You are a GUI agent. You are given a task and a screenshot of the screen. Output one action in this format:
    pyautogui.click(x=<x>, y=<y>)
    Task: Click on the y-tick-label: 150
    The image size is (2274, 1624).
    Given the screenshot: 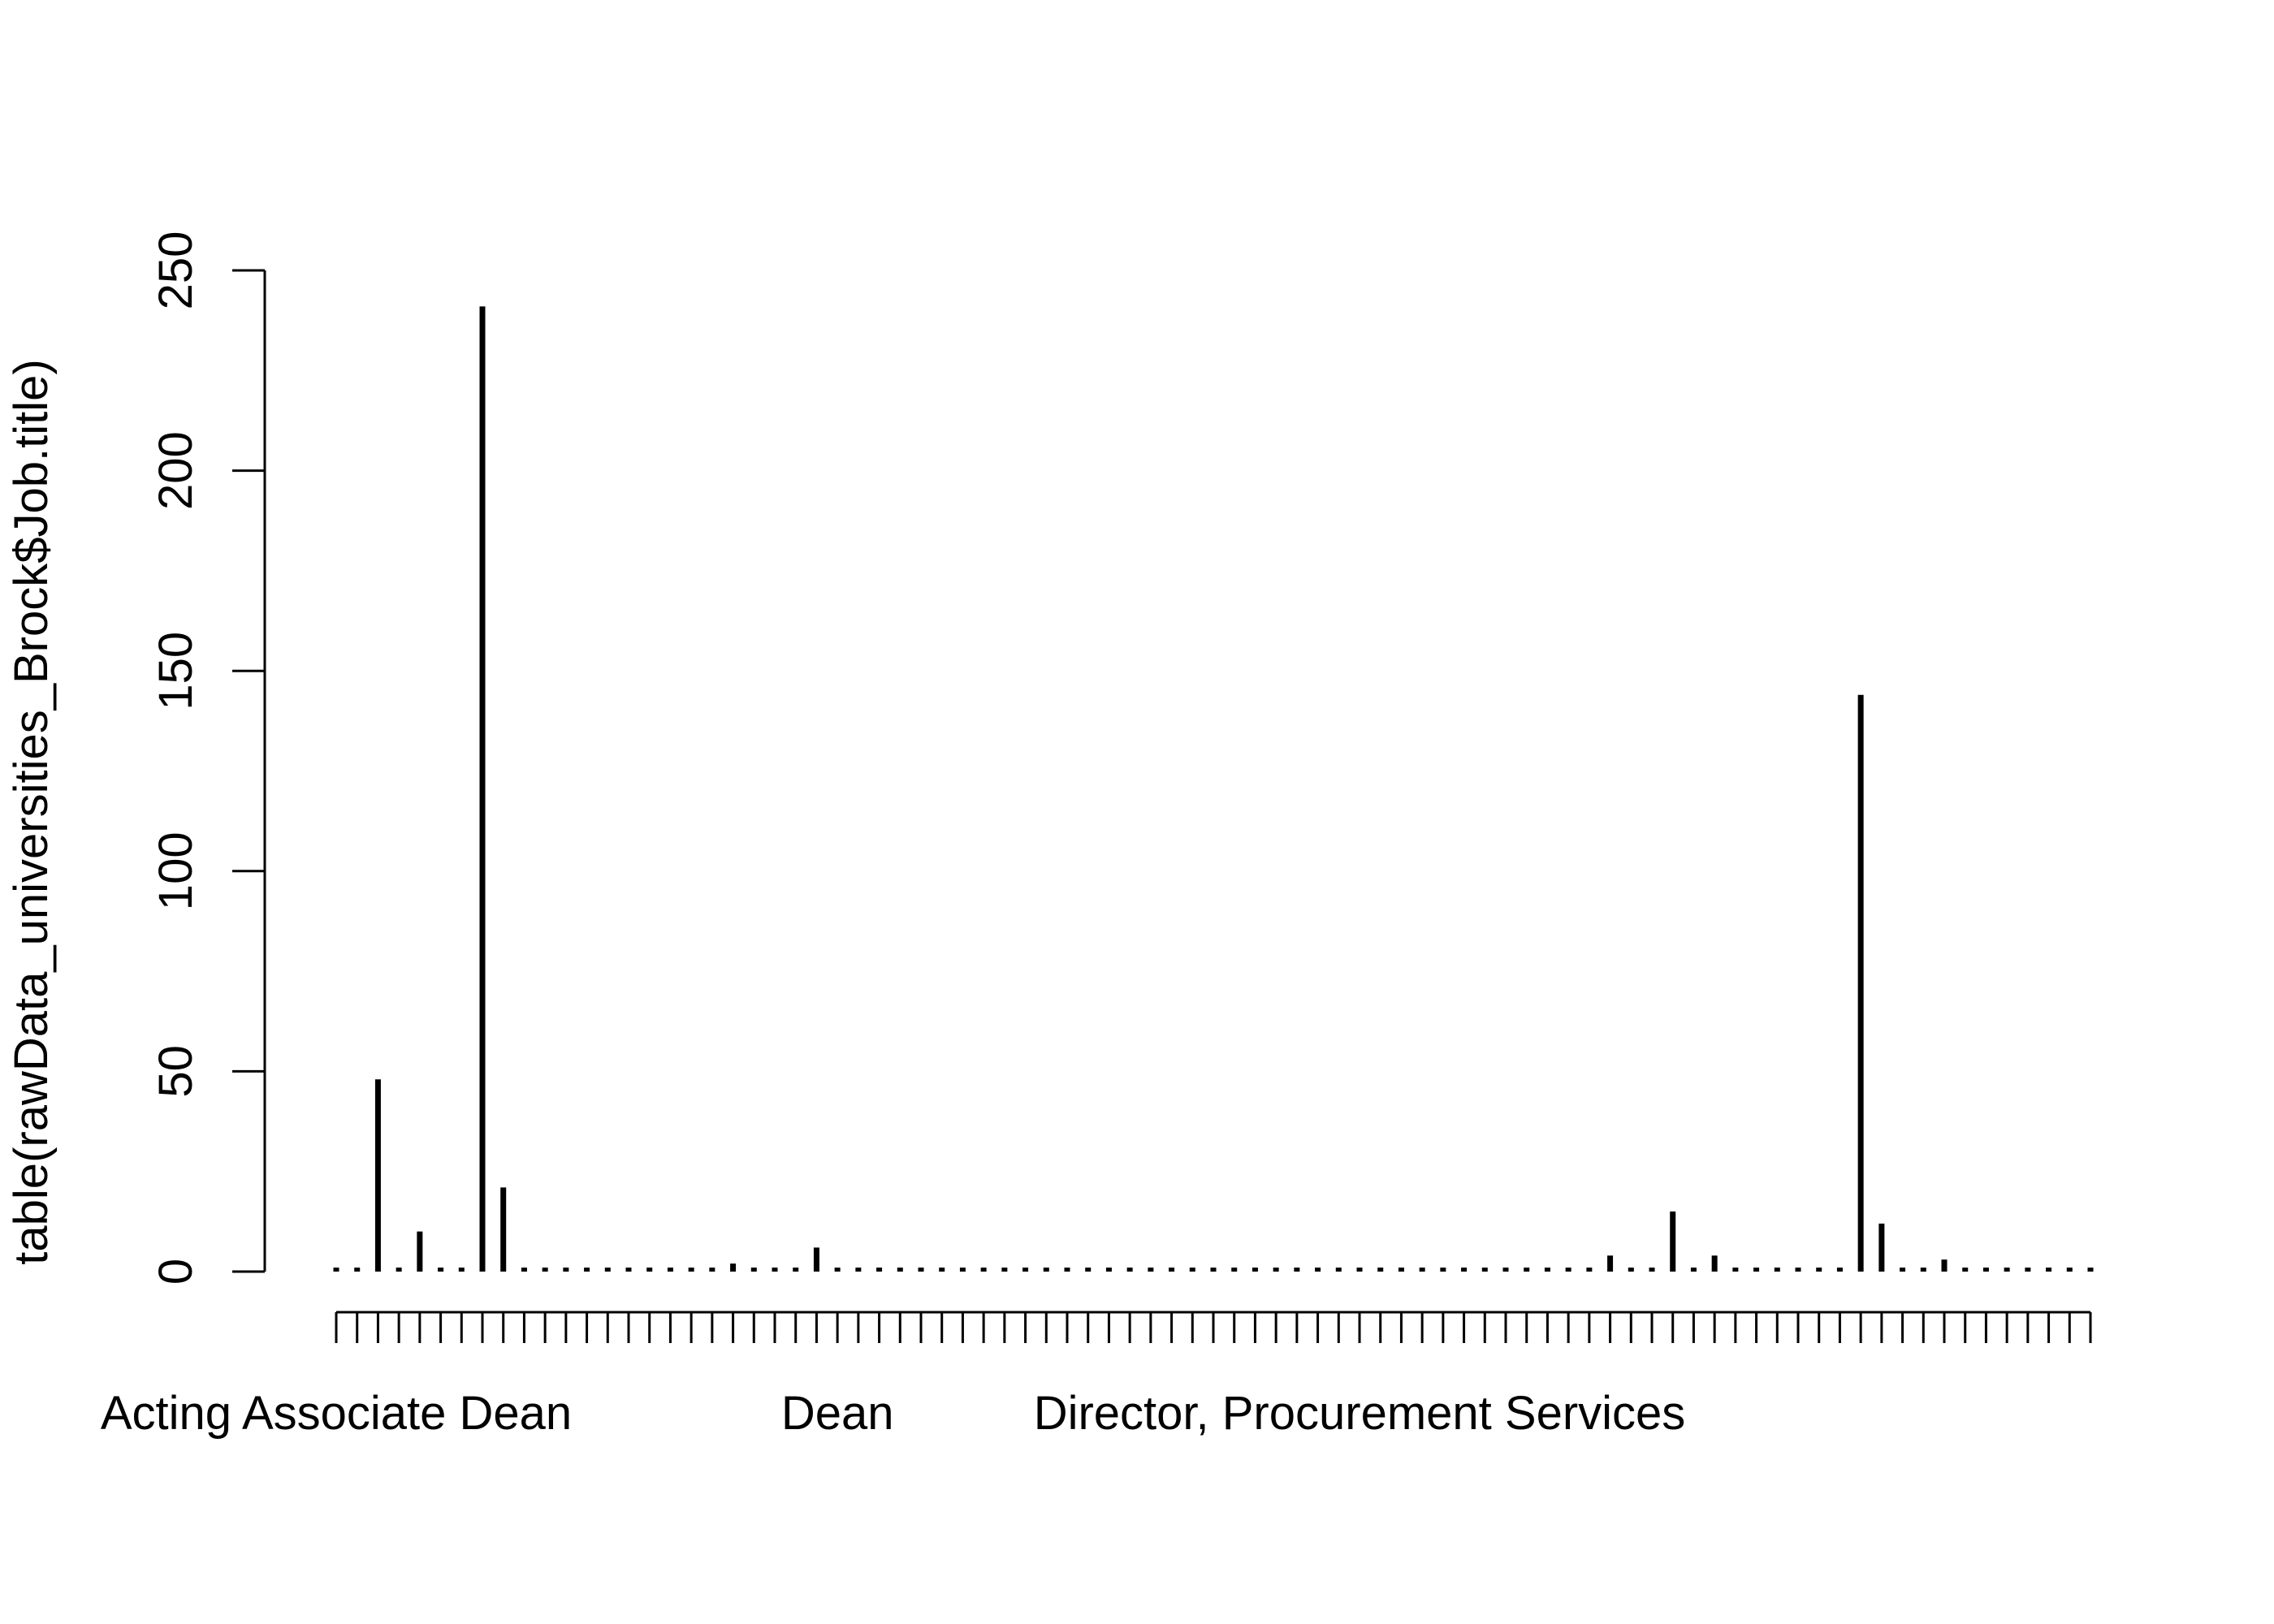 What is the action you would take?
    pyautogui.click(x=175, y=671)
    